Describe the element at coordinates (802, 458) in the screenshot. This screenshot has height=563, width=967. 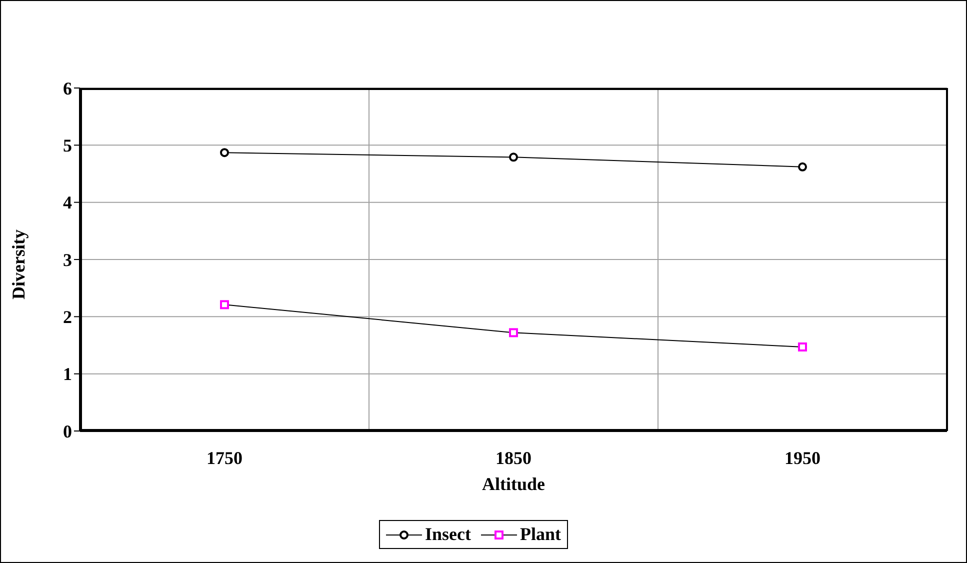
I see `x-tick-label: 1950` at that location.